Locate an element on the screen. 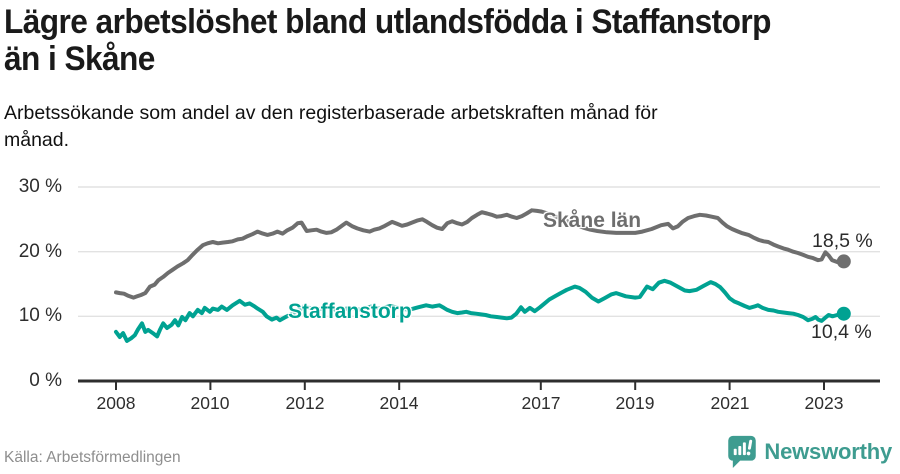  x-tick-label-2010: 2010 is located at coordinates (210, 403).